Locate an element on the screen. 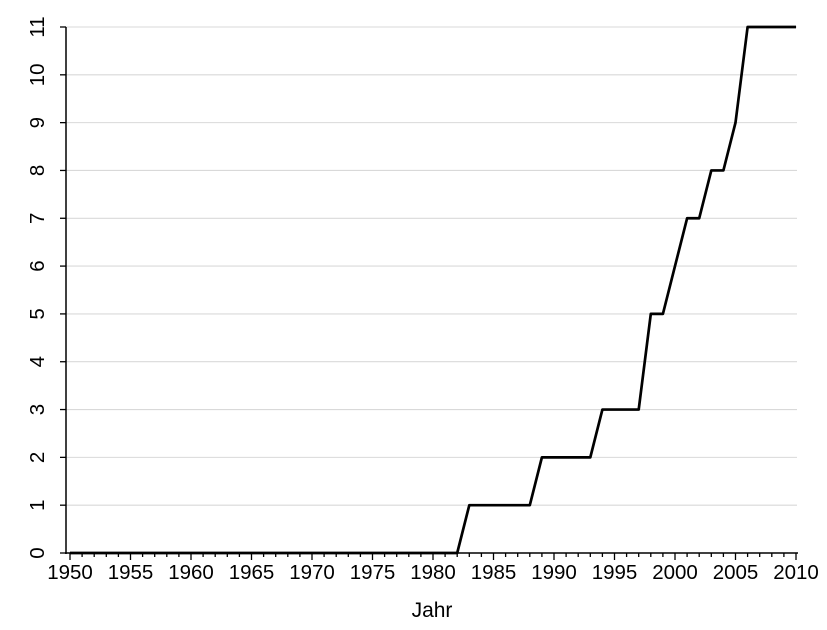  x-tick-label-1995: 1995 is located at coordinates (615, 572).